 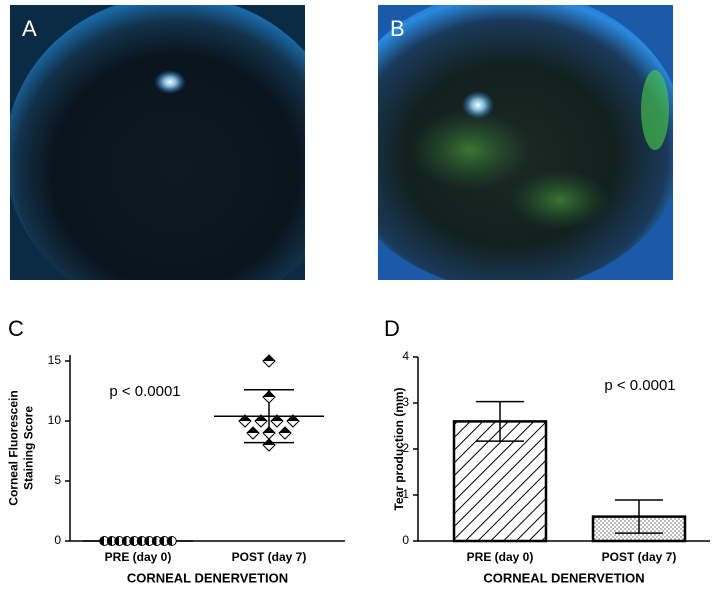 I want to click on y-tick-label: 10, so click(x=55, y=420).